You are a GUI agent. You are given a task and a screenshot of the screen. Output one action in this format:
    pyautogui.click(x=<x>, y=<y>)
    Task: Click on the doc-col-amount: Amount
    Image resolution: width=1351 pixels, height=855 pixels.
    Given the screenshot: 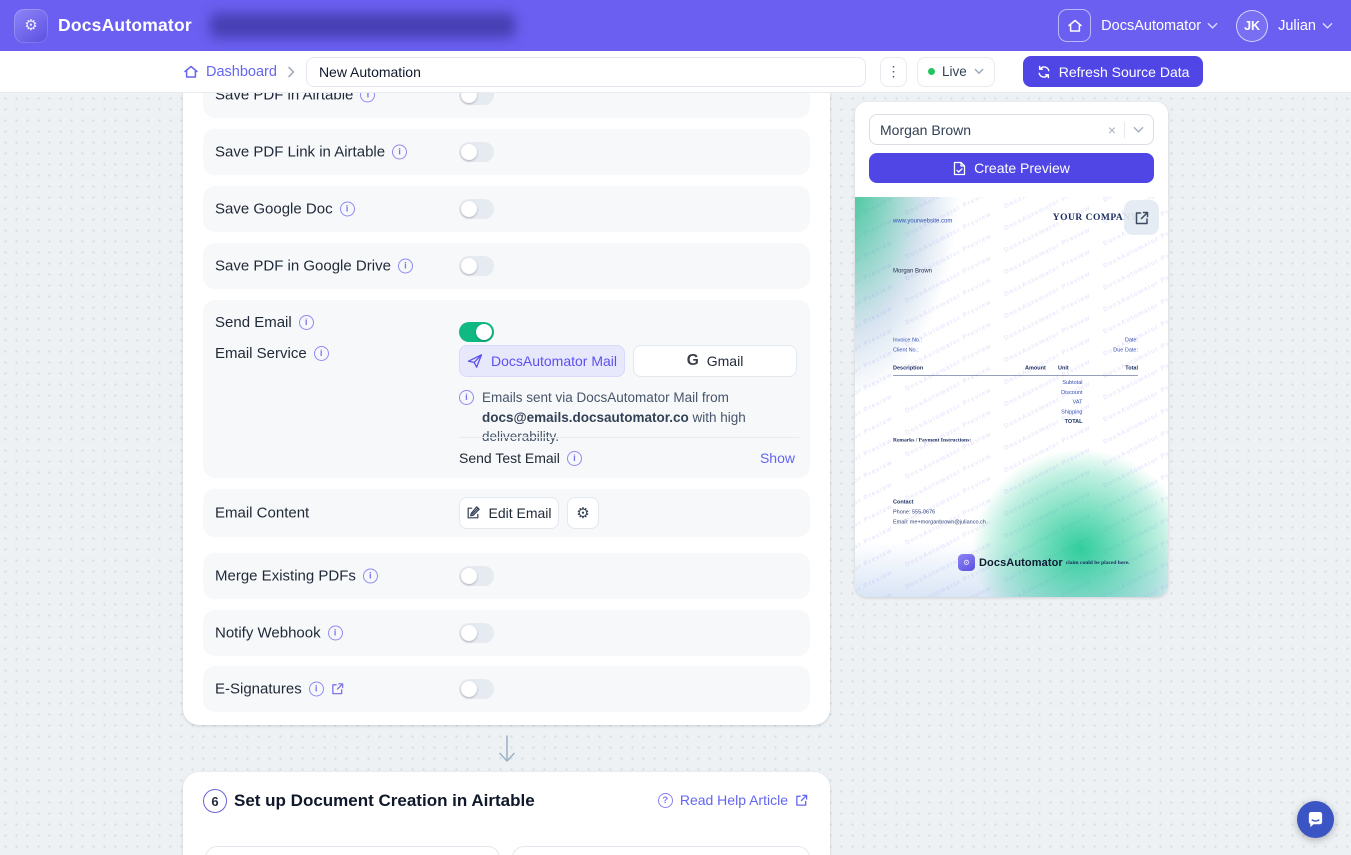 What is the action you would take?
    pyautogui.click(x=1035, y=368)
    